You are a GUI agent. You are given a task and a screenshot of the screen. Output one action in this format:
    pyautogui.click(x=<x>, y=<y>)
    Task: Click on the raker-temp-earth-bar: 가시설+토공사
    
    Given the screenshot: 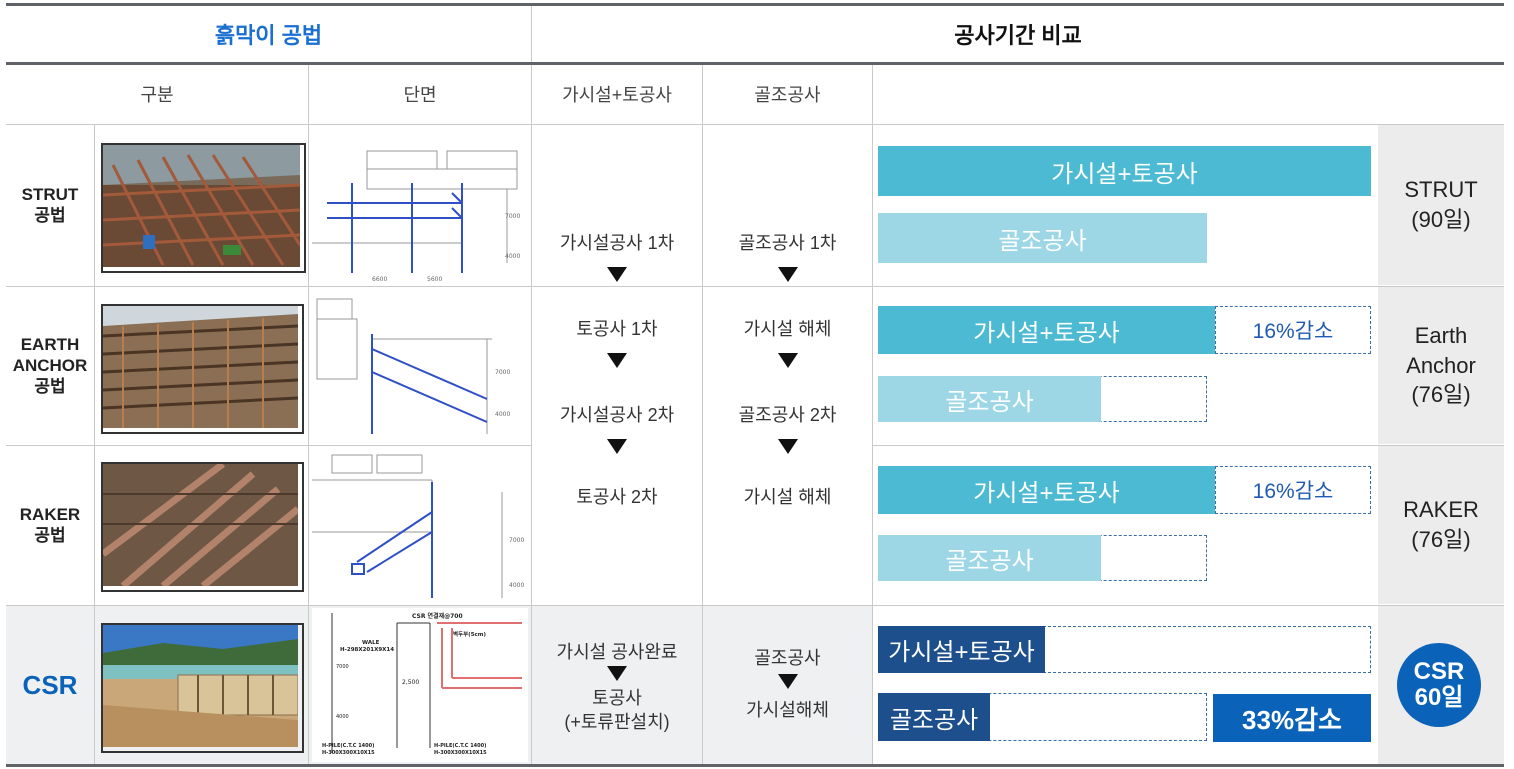 What is the action you would take?
    pyautogui.click(x=1046, y=490)
    